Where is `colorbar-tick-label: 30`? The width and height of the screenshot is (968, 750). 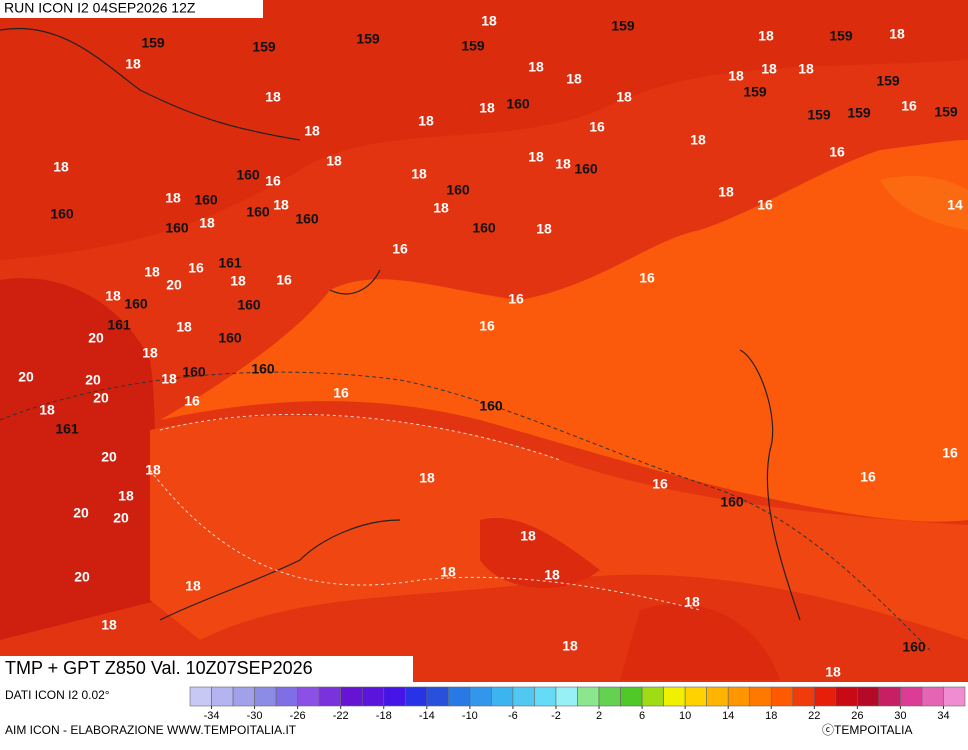 colorbar-tick-label: 30 is located at coordinates (900, 716).